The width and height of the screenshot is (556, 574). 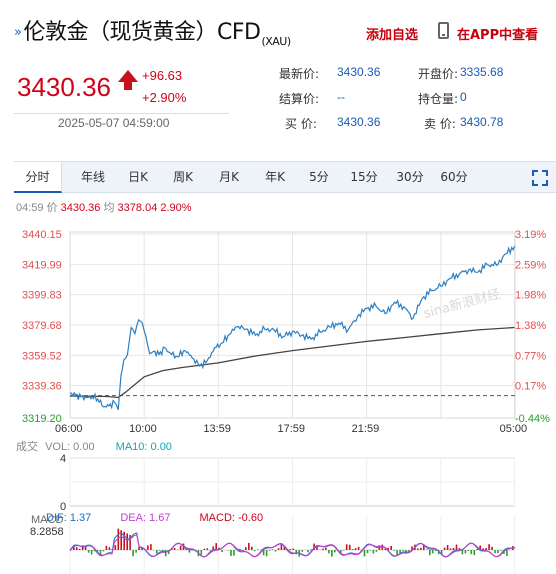 What do you see at coordinates (42, 296) in the screenshot?
I see `y-tick-label: 3399.83` at bounding box center [42, 296].